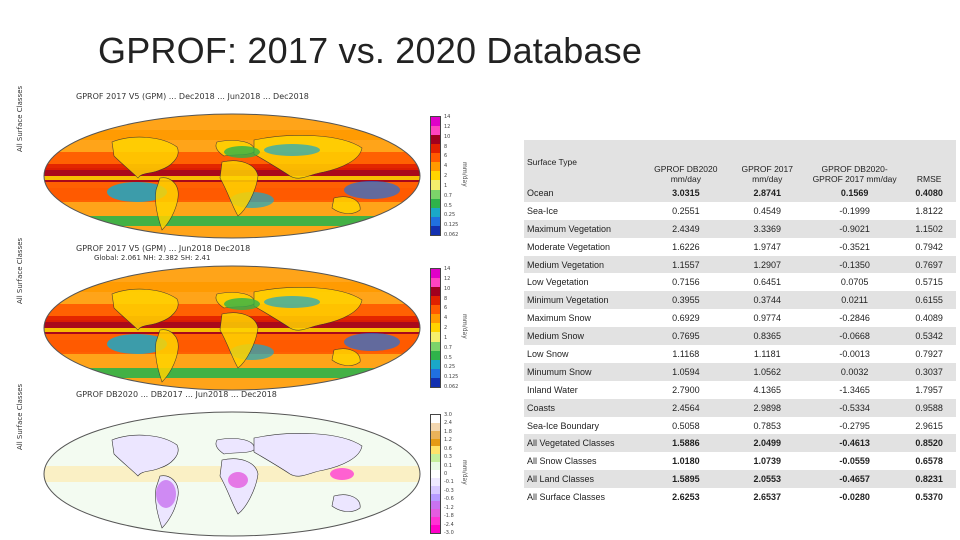 The height and width of the screenshot is (540, 960). I want to click on map-border, so click(232, 474).